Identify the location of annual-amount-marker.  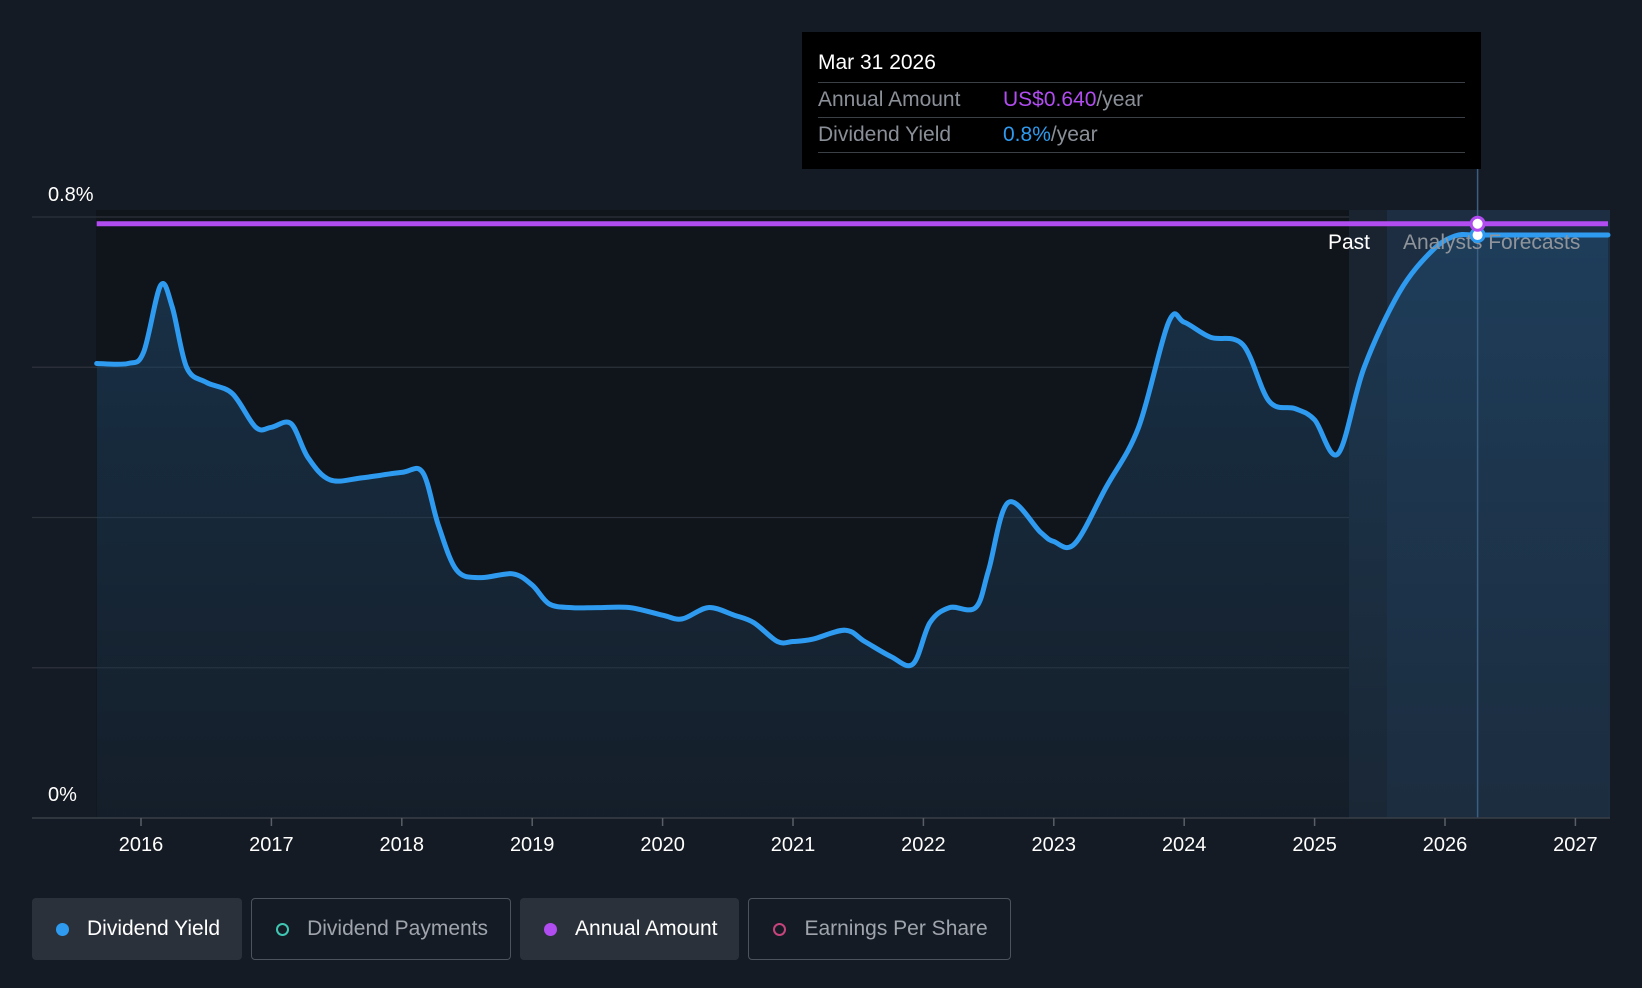
(1477, 223).